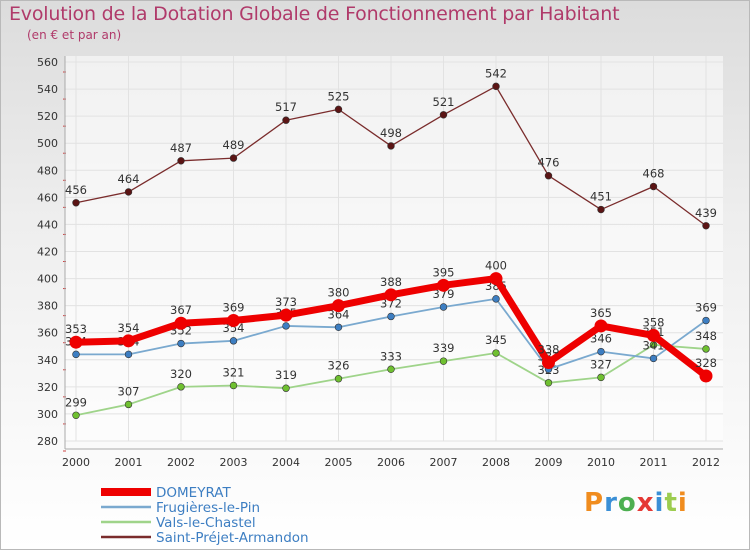  I want to click on data-label: 299, so click(76, 402).